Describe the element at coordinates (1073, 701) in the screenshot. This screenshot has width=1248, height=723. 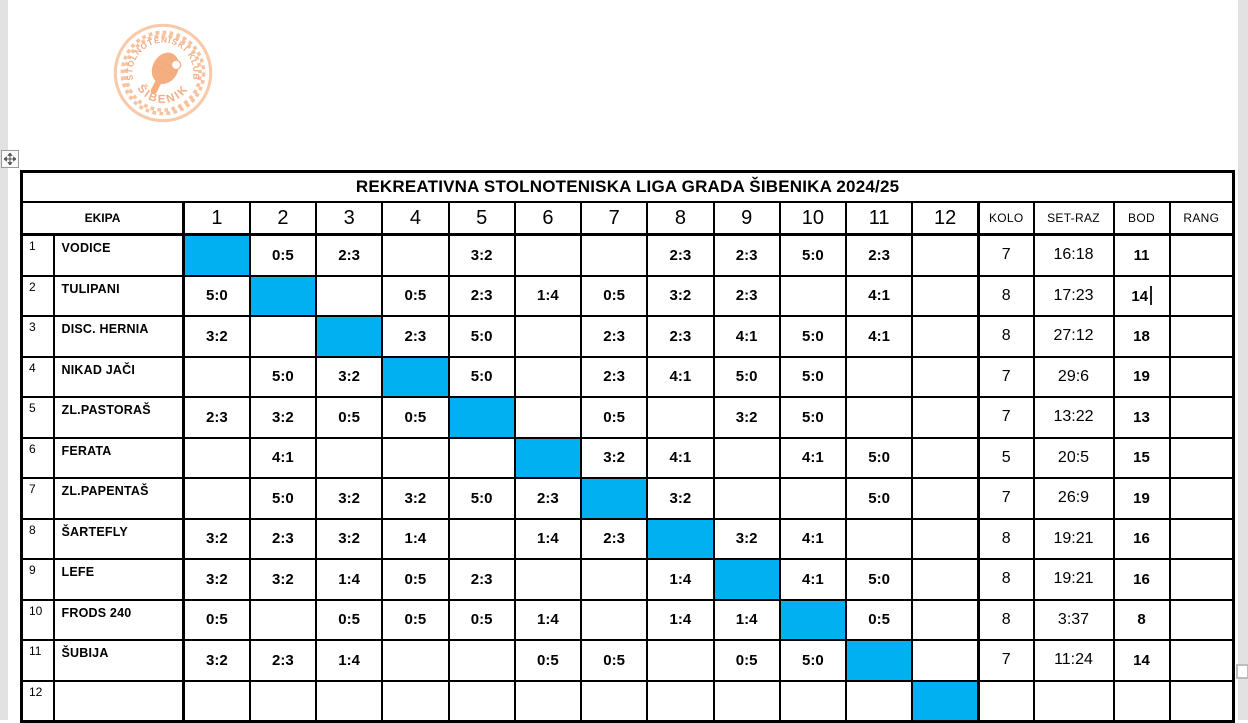
I see `set-raz-cell` at that location.